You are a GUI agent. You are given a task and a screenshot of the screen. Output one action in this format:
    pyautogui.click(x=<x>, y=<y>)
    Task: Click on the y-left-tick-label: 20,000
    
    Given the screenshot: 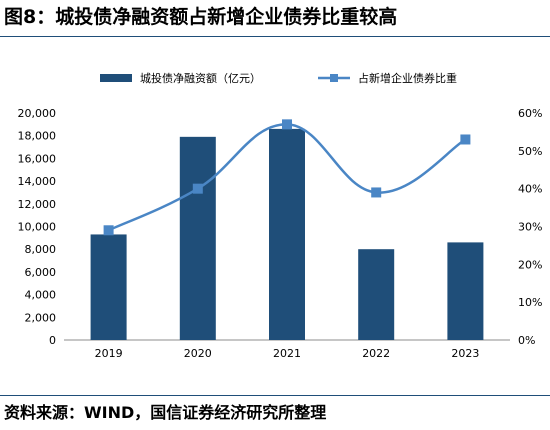 What is the action you would take?
    pyautogui.click(x=37, y=113)
    